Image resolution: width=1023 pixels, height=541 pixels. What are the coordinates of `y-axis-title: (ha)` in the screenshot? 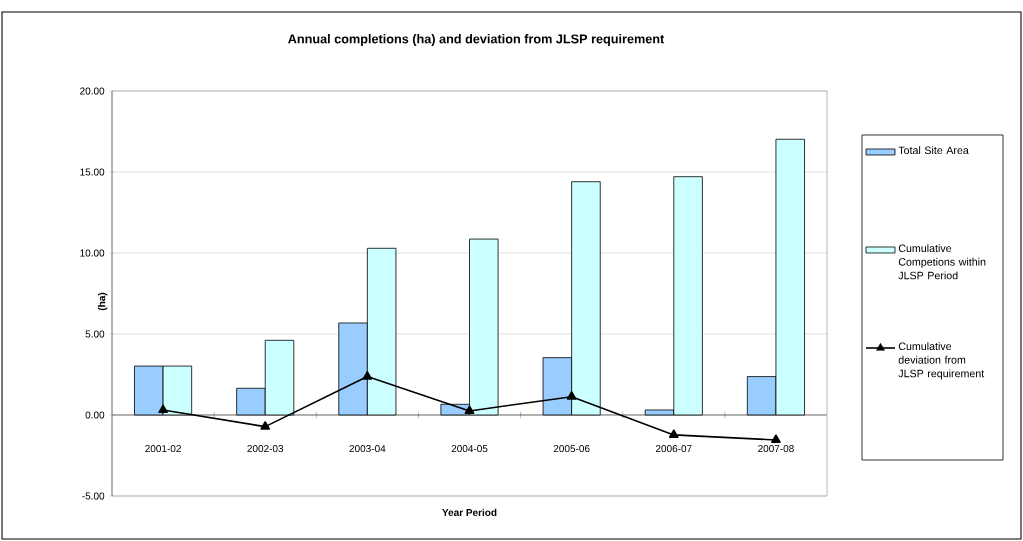 It's located at (102, 301).